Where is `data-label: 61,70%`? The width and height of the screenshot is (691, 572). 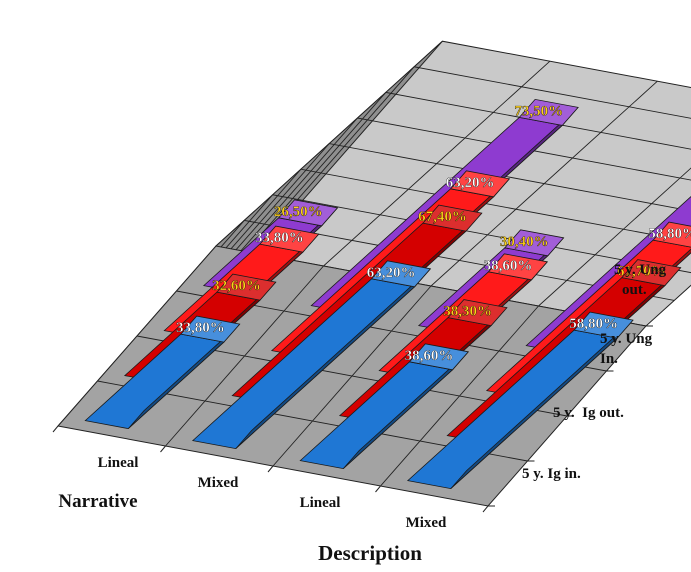 data-label: 61,70% is located at coordinates (641, 272).